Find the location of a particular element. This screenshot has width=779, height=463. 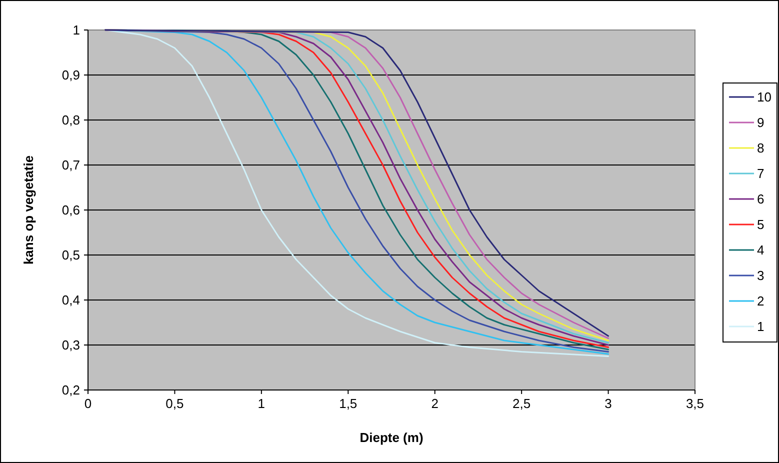

x-tick-label: 0 is located at coordinates (88, 403).